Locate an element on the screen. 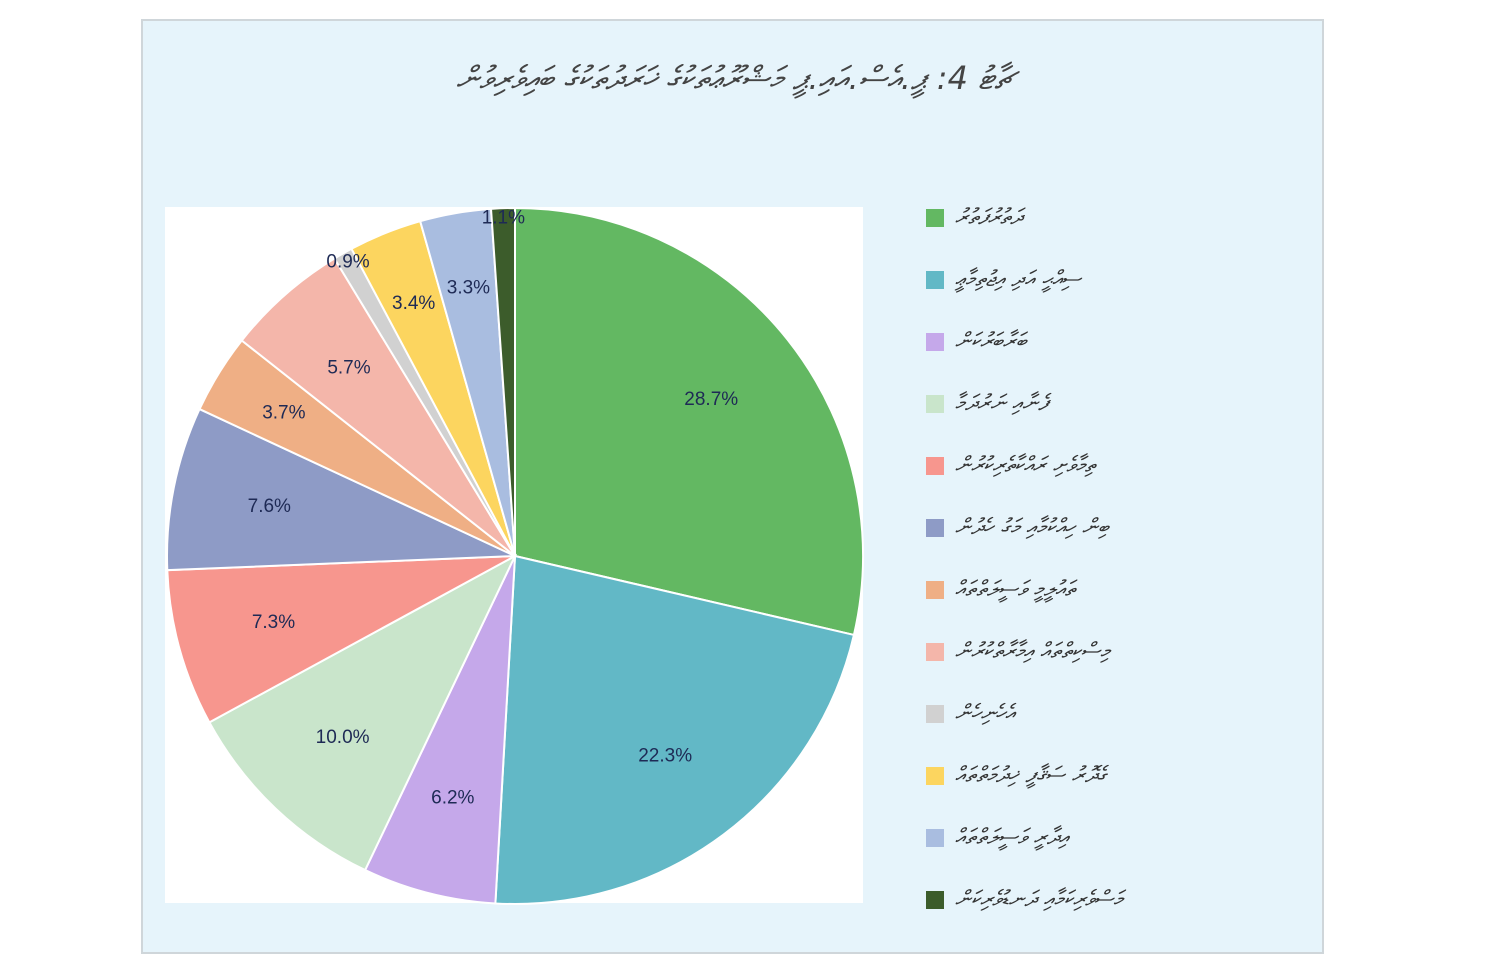 Image resolution: width=1500 pixels, height=969 pixels. legend-label: ދަތުރުފަތުރު is located at coordinates (991, 217).